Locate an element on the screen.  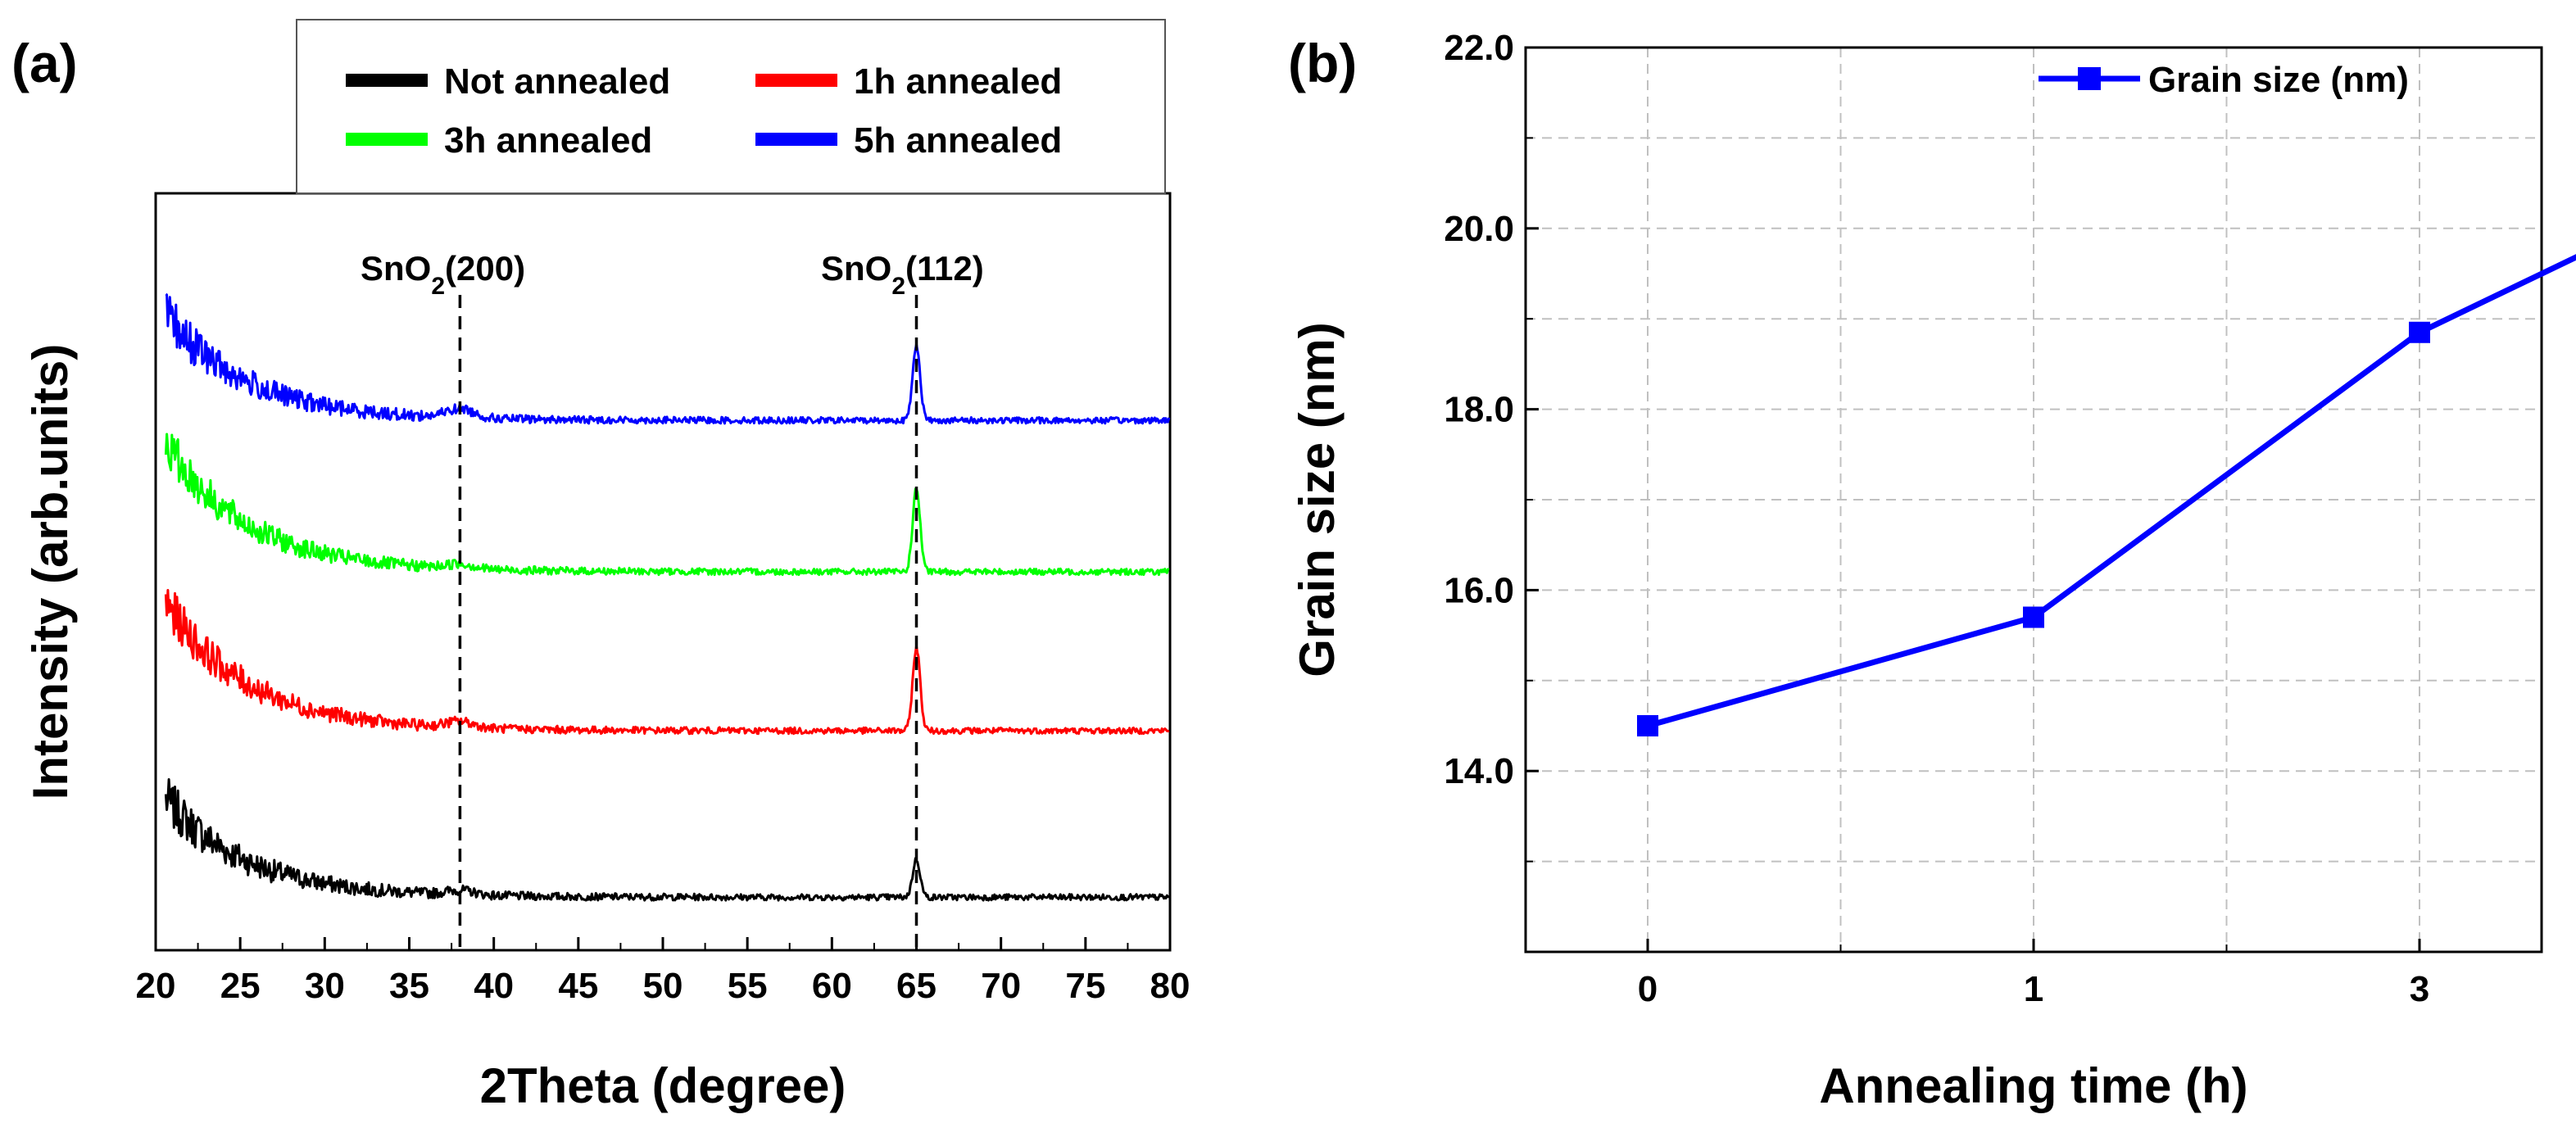
panel-b-x-axis-title: Annealing time (h) is located at coordinates (2033, 1085).